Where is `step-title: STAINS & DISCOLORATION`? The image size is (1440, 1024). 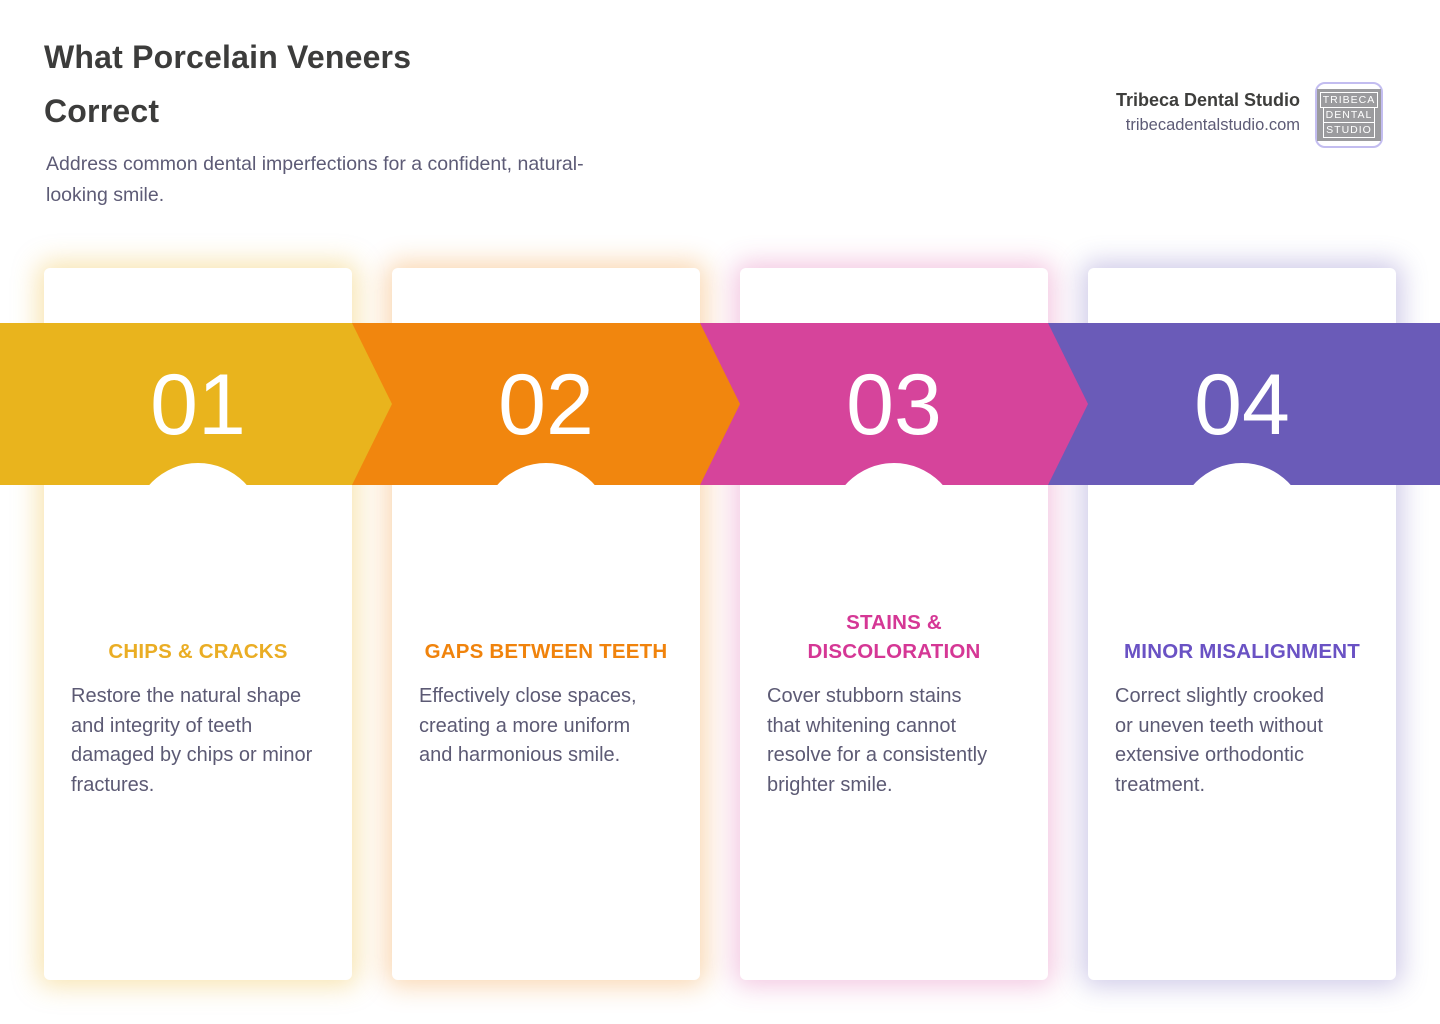 step-title: STAINS & DISCOLORATION is located at coordinates (894, 637).